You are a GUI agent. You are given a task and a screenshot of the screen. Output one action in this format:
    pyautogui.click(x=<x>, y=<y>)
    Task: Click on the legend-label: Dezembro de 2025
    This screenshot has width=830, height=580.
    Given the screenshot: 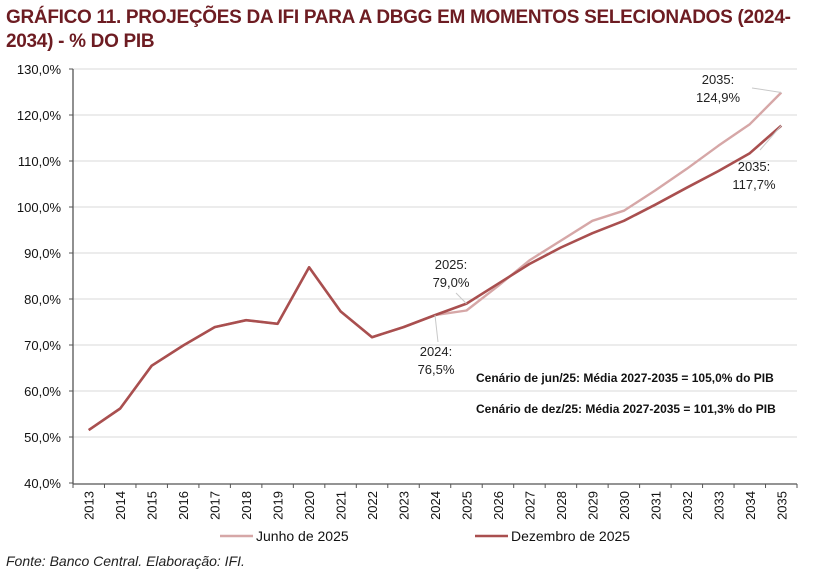 What is the action you would take?
    pyautogui.click(x=570, y=536)
    